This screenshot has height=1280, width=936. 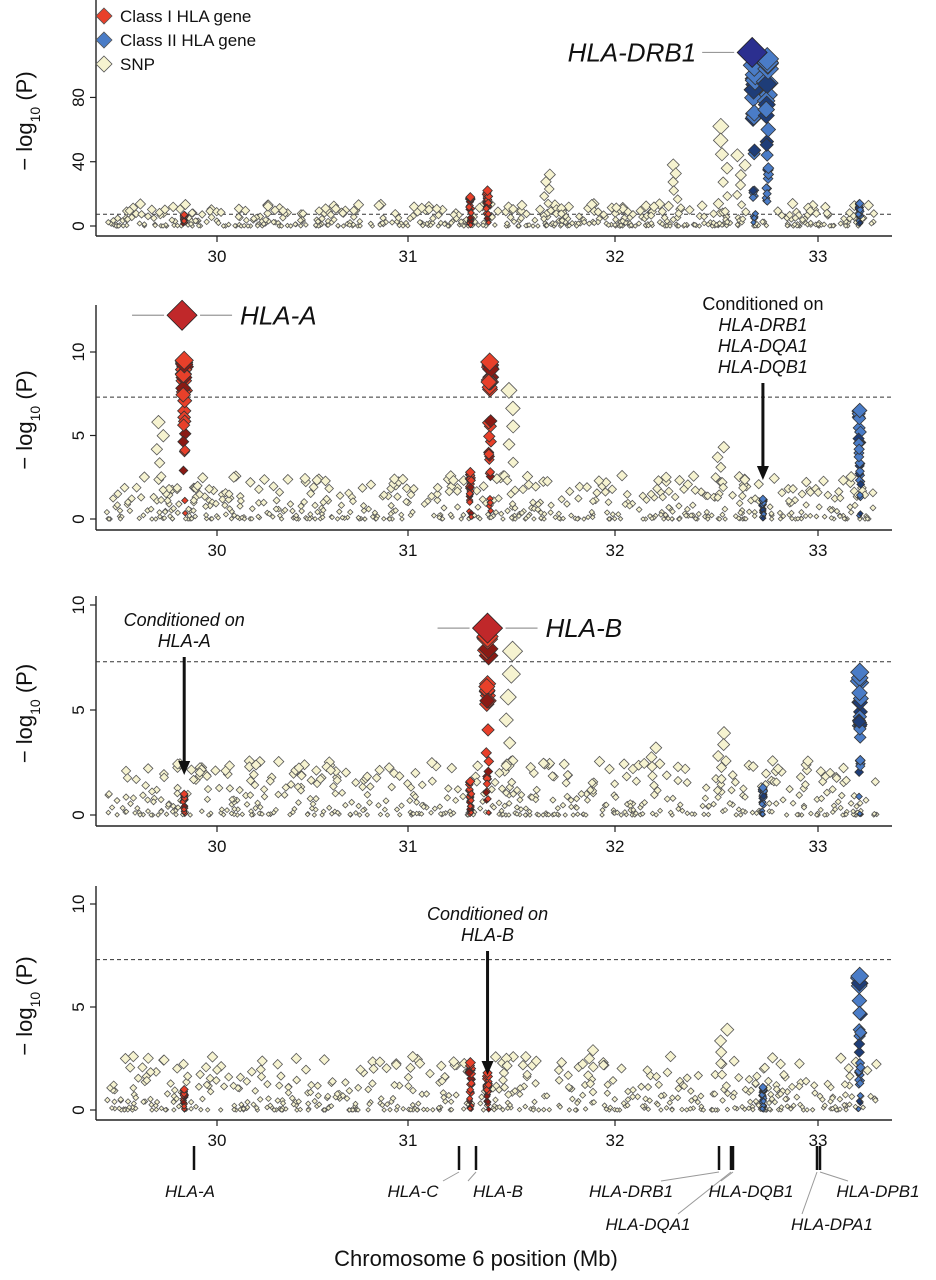 What do you see at coordinates (834, 1176) in the screenshot?
I see `gene-connector` at bounding box center [834, 1176].